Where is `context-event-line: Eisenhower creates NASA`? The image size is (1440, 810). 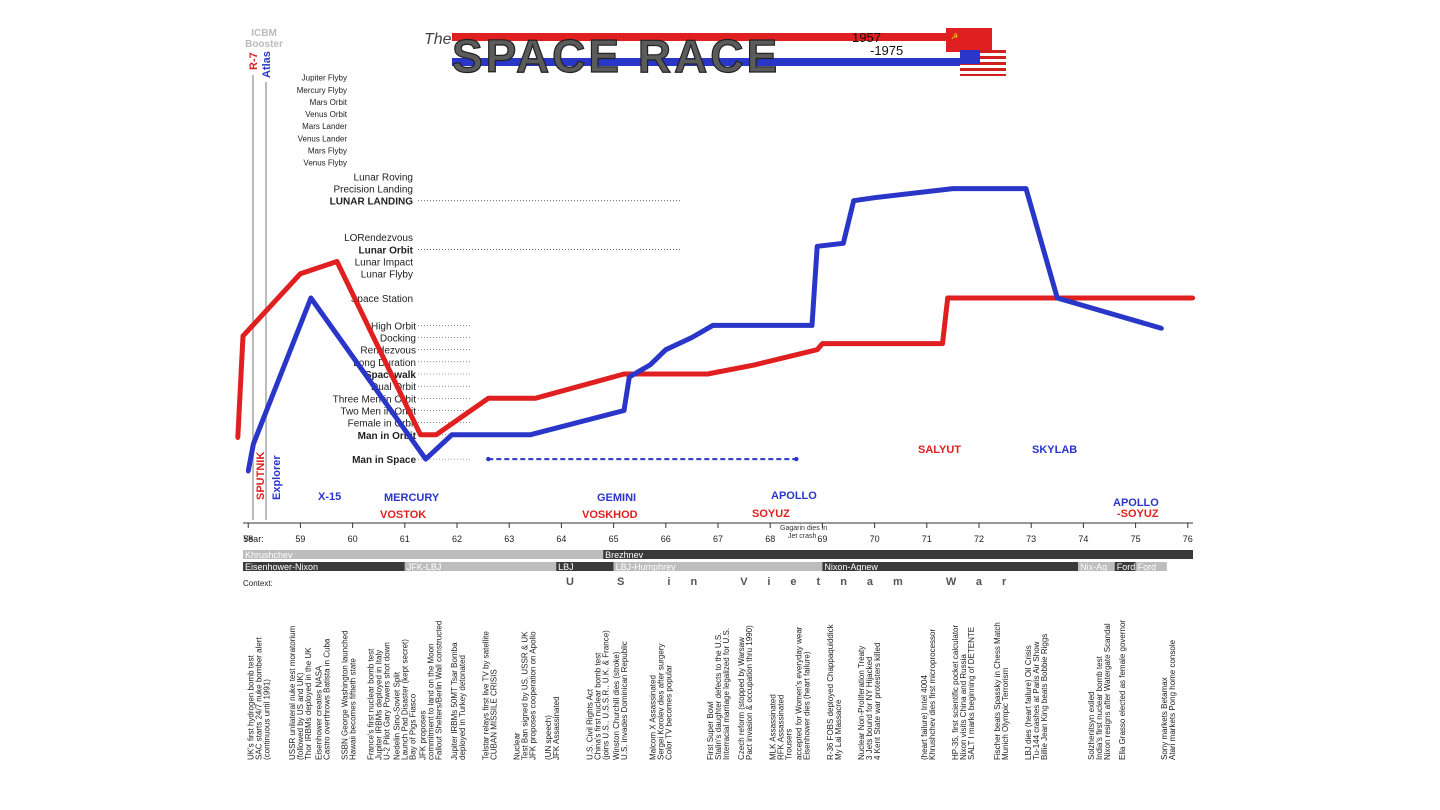
context-event-line: Eisenhower creates NASA is located at coordinates (318, 712).